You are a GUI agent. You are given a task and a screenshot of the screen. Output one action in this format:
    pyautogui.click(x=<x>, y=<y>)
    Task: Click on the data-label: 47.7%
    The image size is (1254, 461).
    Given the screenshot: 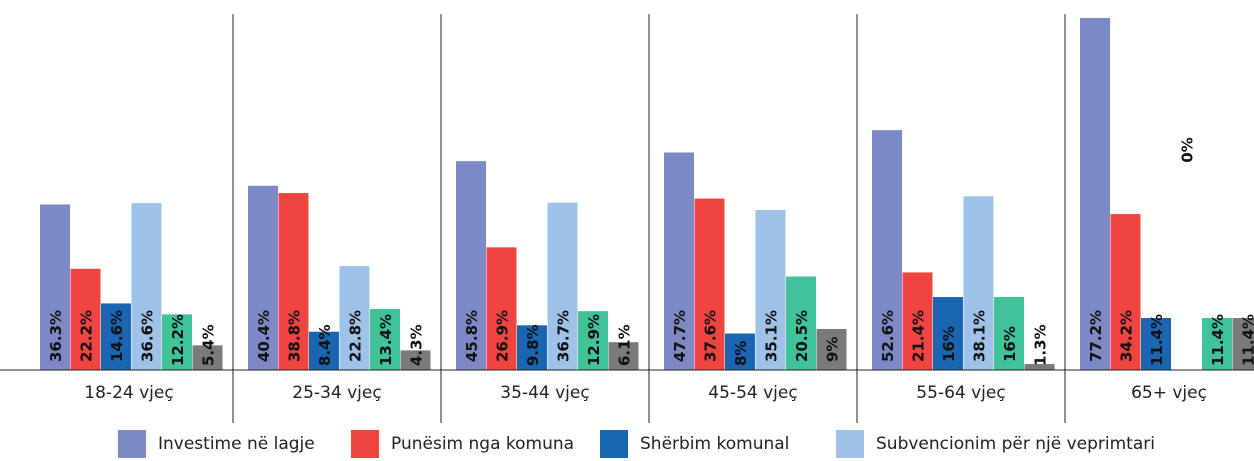 What is the action you would take?
    pyautogui.click(x=680, y=336)
    